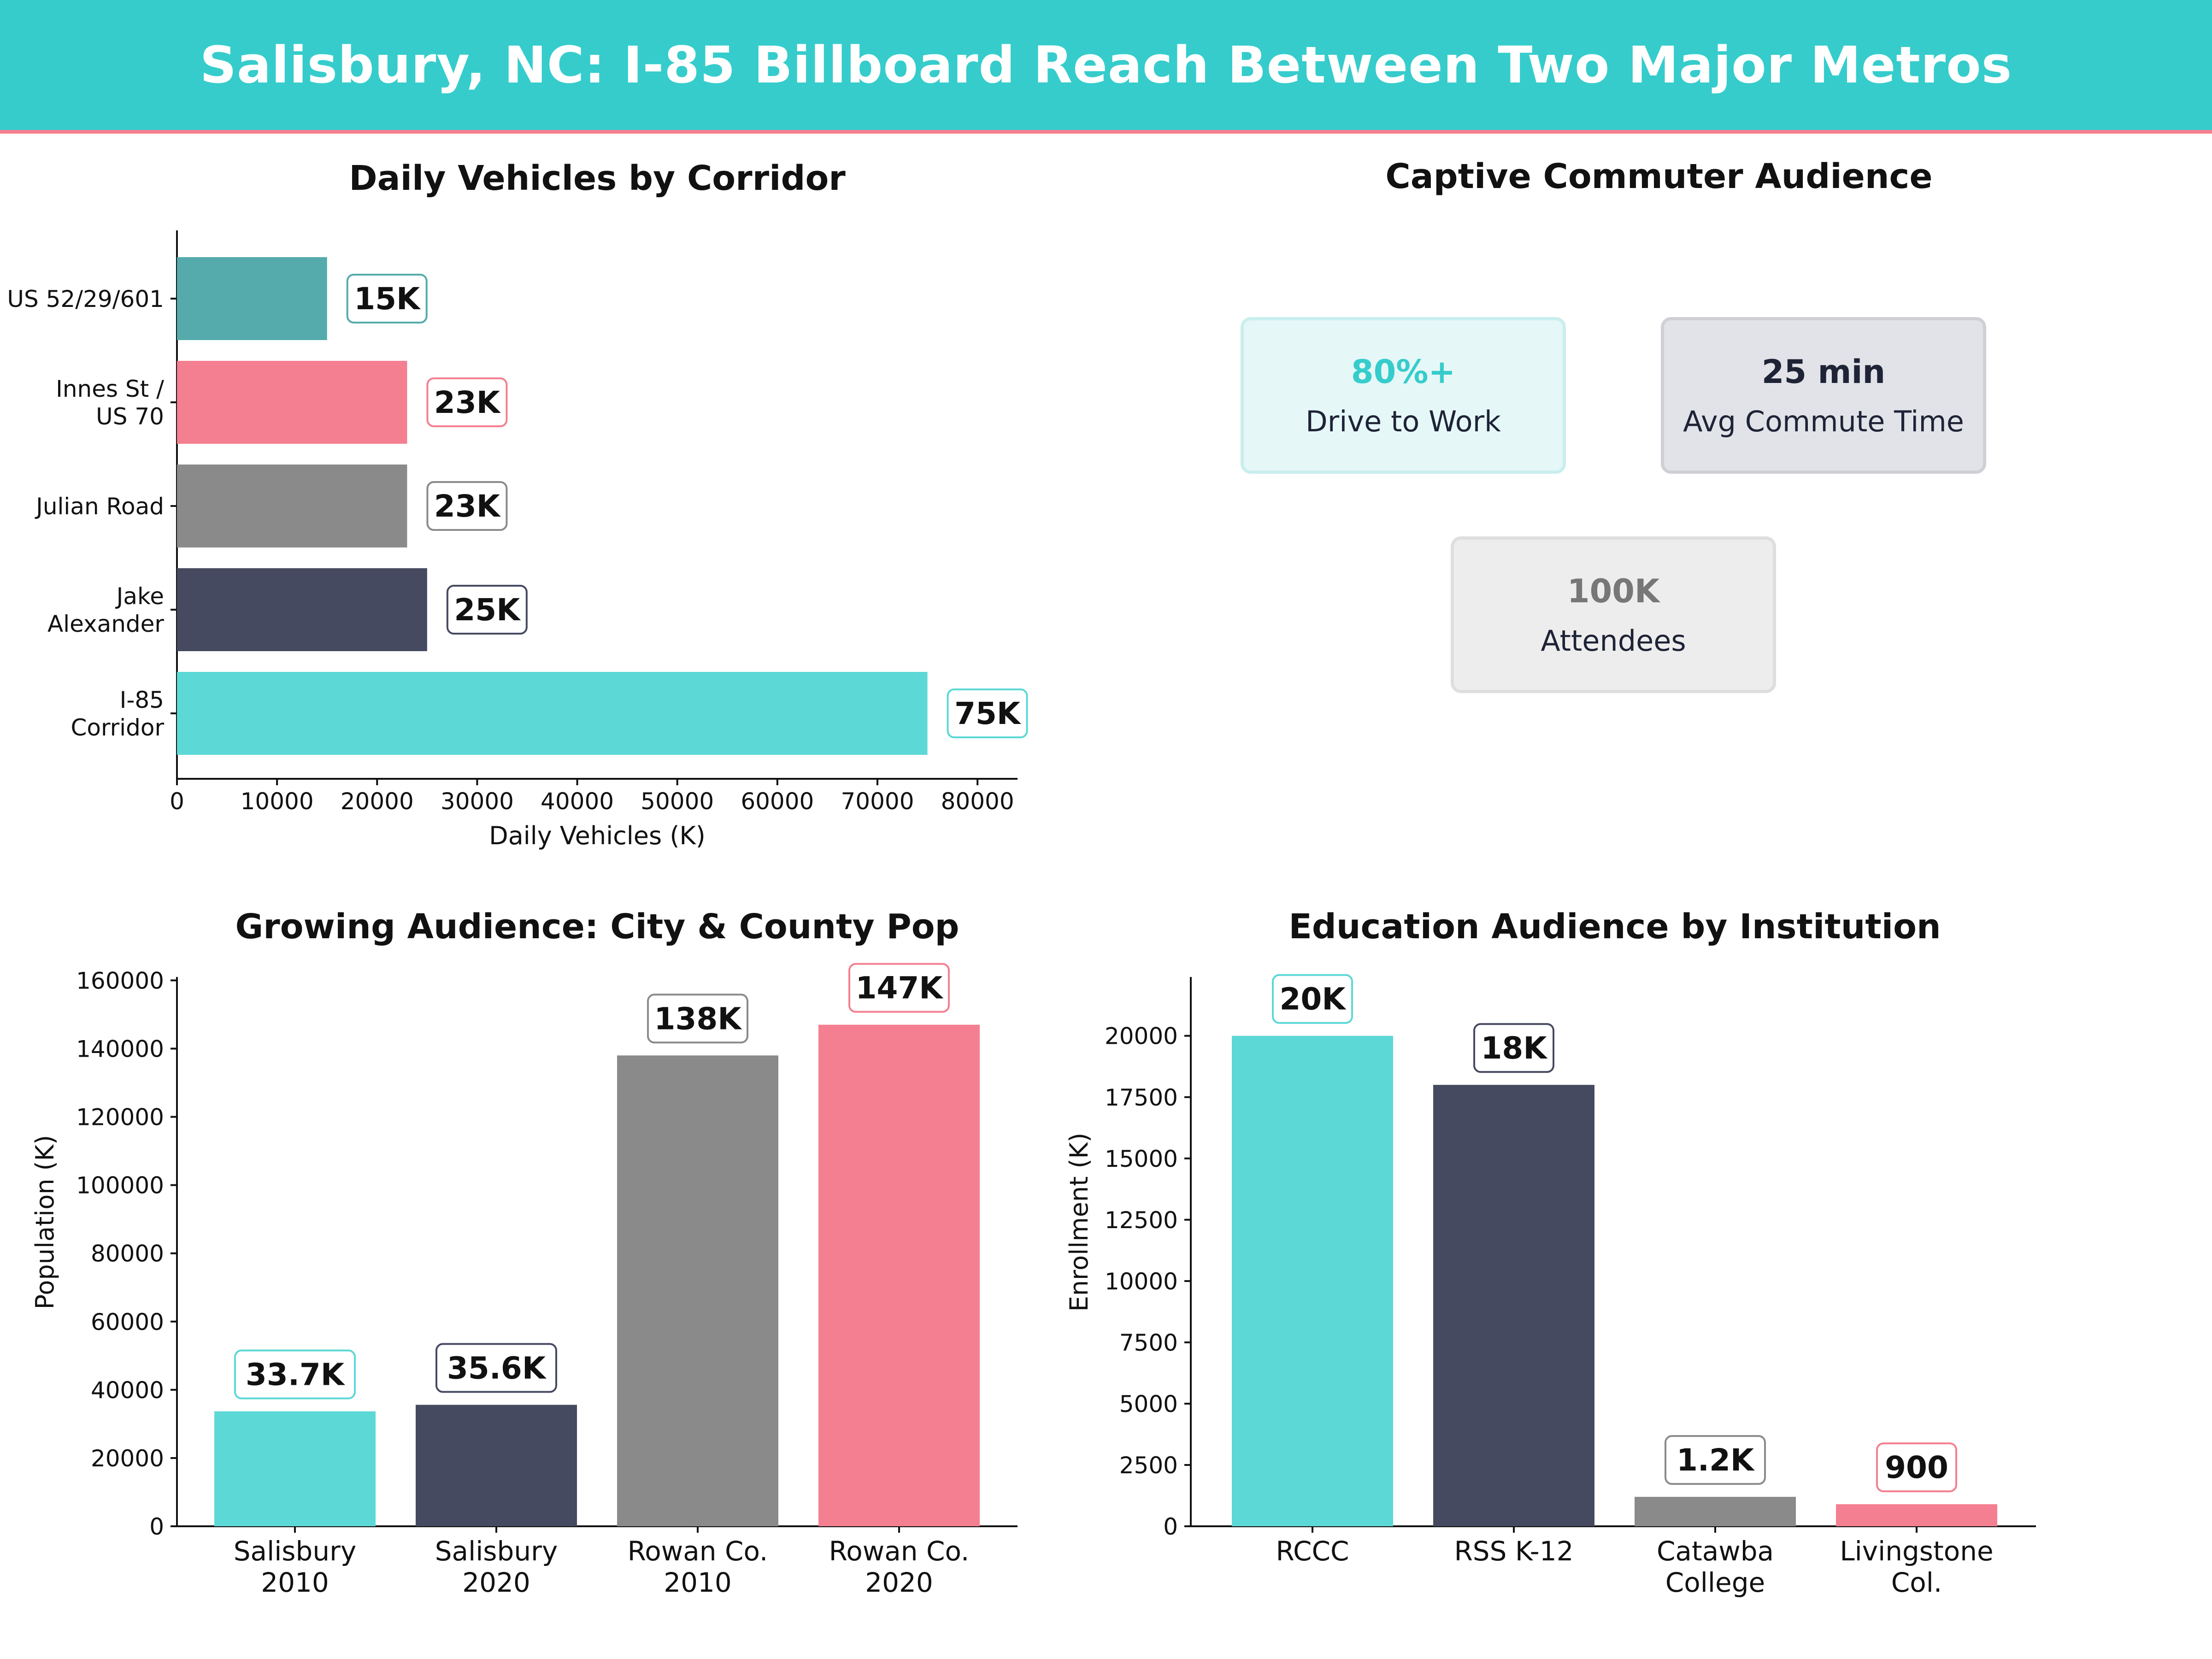  I want to click on vehicles-data-label: 25K, so click(487, 610).